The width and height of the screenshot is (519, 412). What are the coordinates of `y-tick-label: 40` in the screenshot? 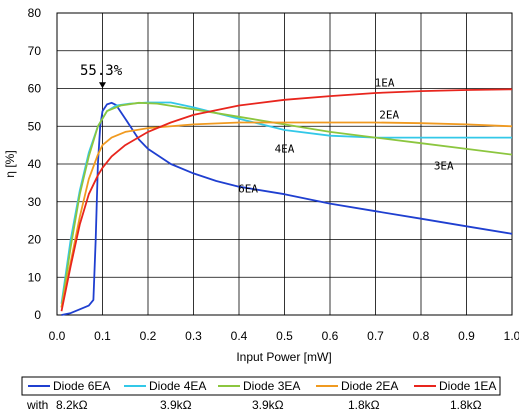 It's located at (35, 164).